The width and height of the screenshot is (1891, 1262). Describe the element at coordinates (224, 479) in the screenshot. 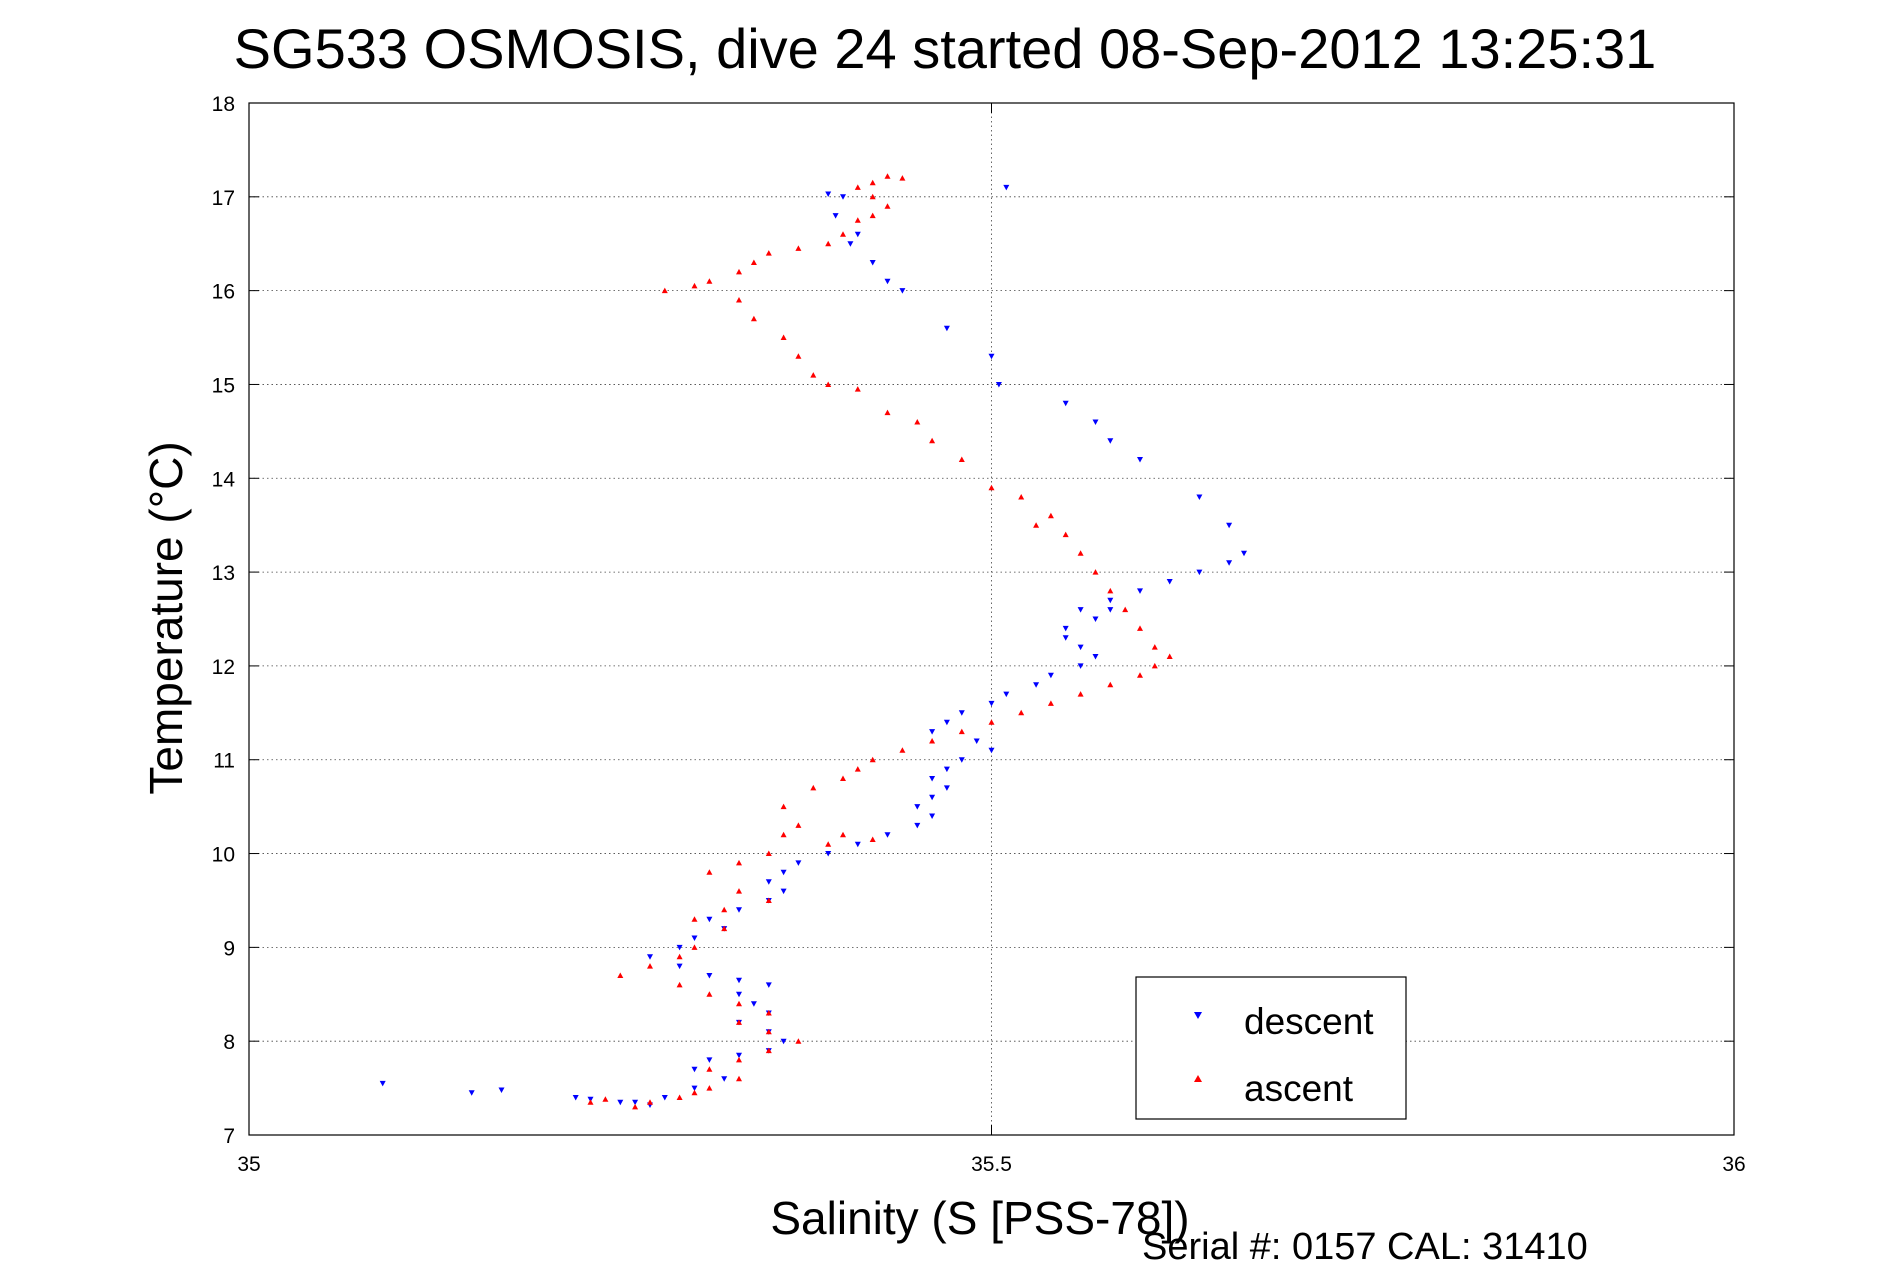

I see `y-tick-label: 14` at that location.